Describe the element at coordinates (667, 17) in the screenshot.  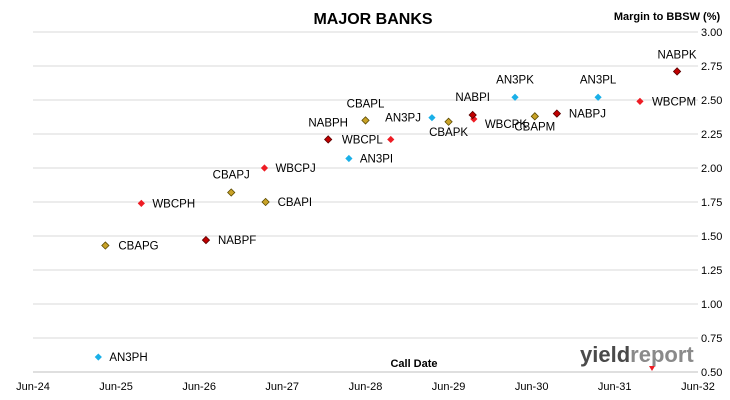
I see `y-axis-label: Margin to BBSW (%)` at that location.